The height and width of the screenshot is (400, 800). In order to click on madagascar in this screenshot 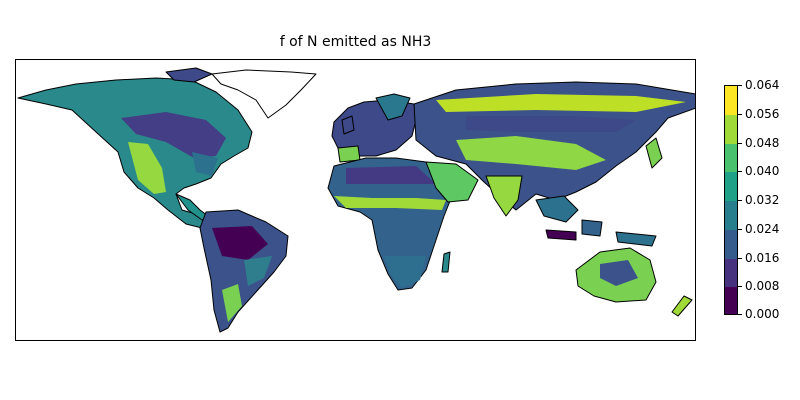, I will do `click(446, 262)`.